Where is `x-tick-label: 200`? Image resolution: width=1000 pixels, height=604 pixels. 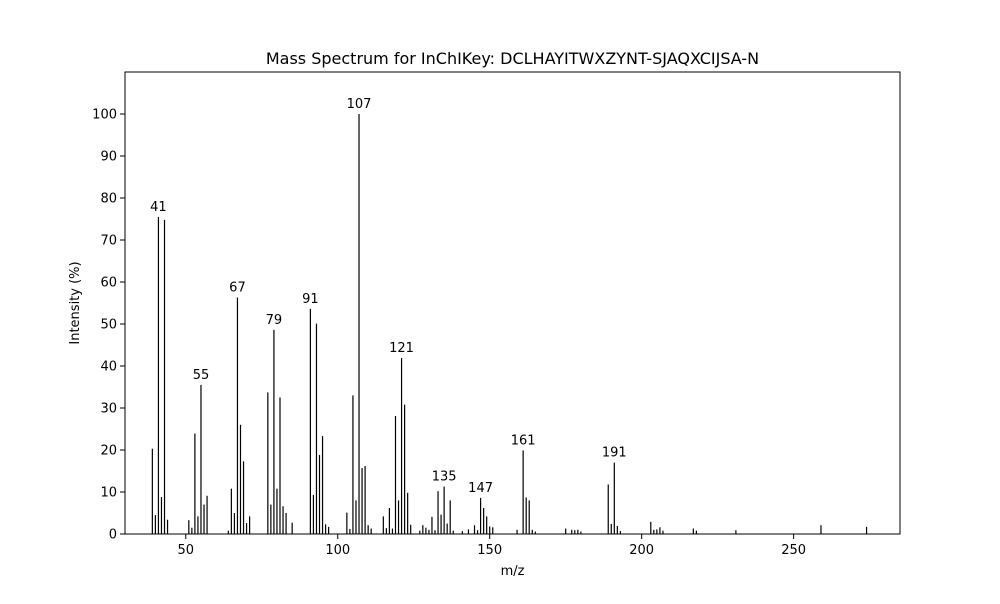 x-tick-label: 200 is located at coordinates (641, 550).